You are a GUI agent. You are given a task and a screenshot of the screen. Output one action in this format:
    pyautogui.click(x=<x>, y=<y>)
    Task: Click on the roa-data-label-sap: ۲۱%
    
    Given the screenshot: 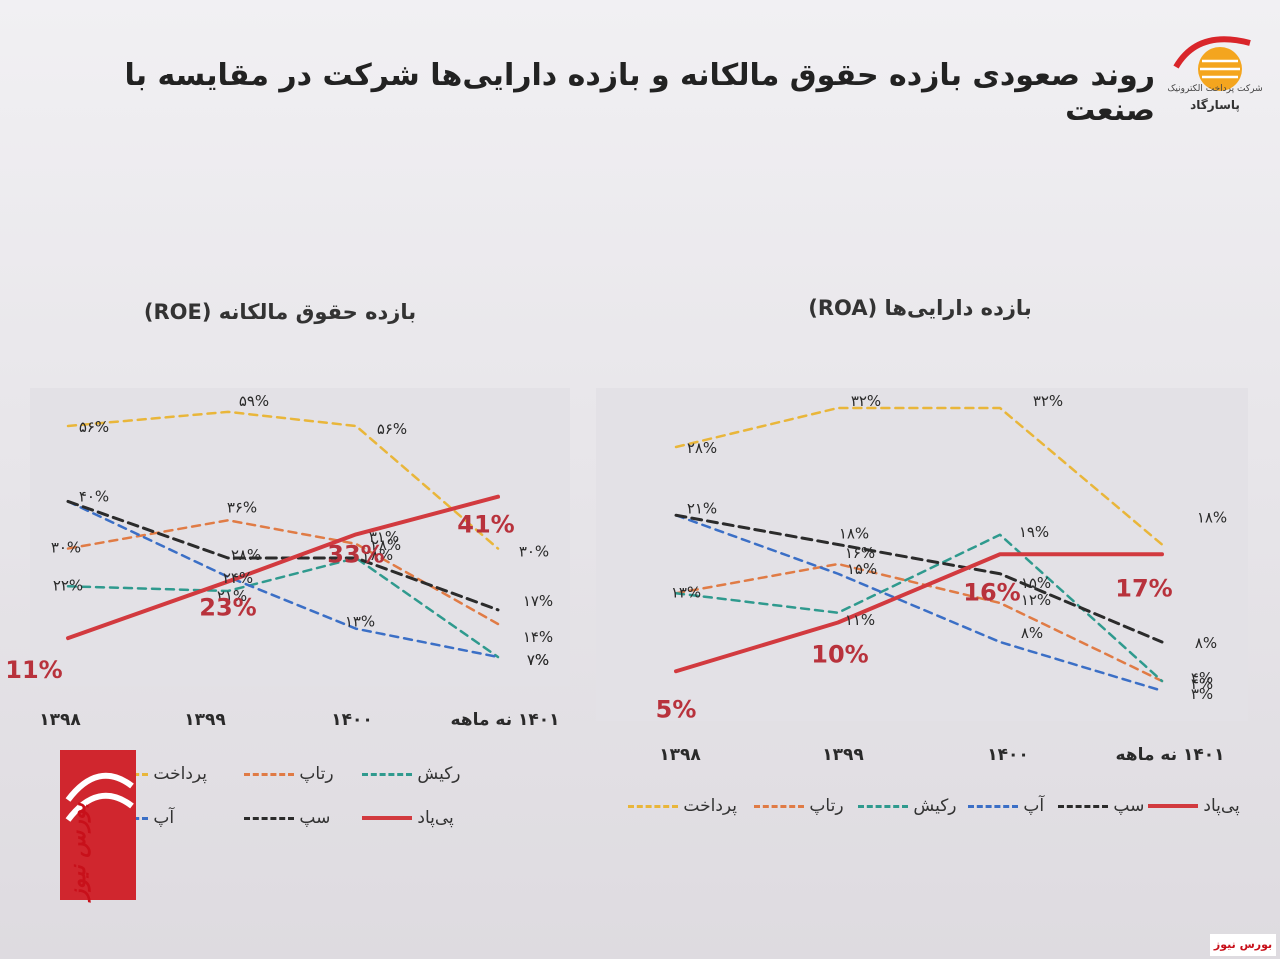 What is the action you would take?
    pyautogui.click(x=702, y=508)
    